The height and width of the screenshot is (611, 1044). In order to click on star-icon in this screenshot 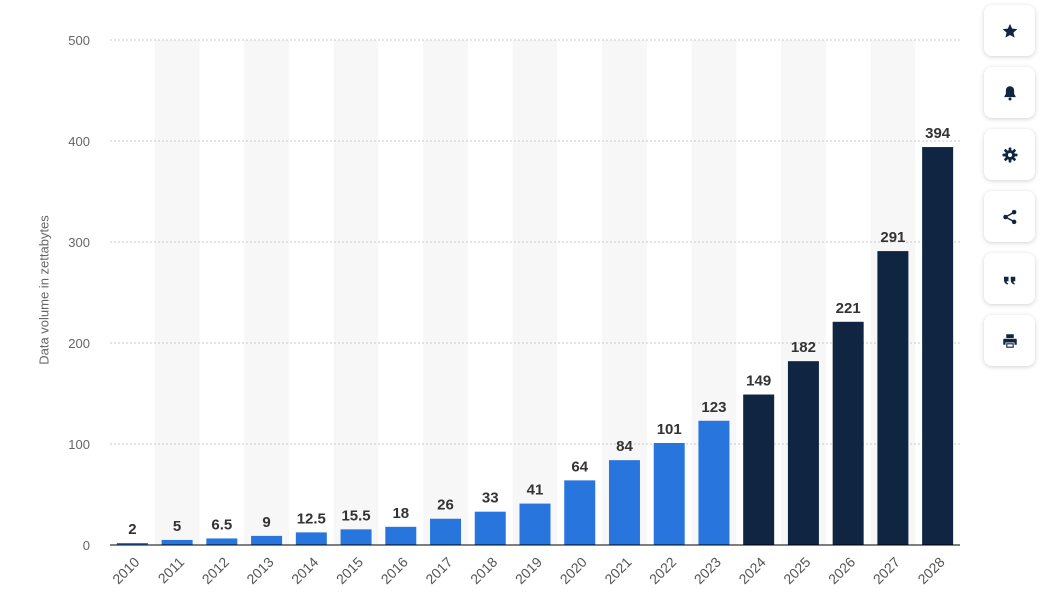, I will do `click(1009, 30)`.